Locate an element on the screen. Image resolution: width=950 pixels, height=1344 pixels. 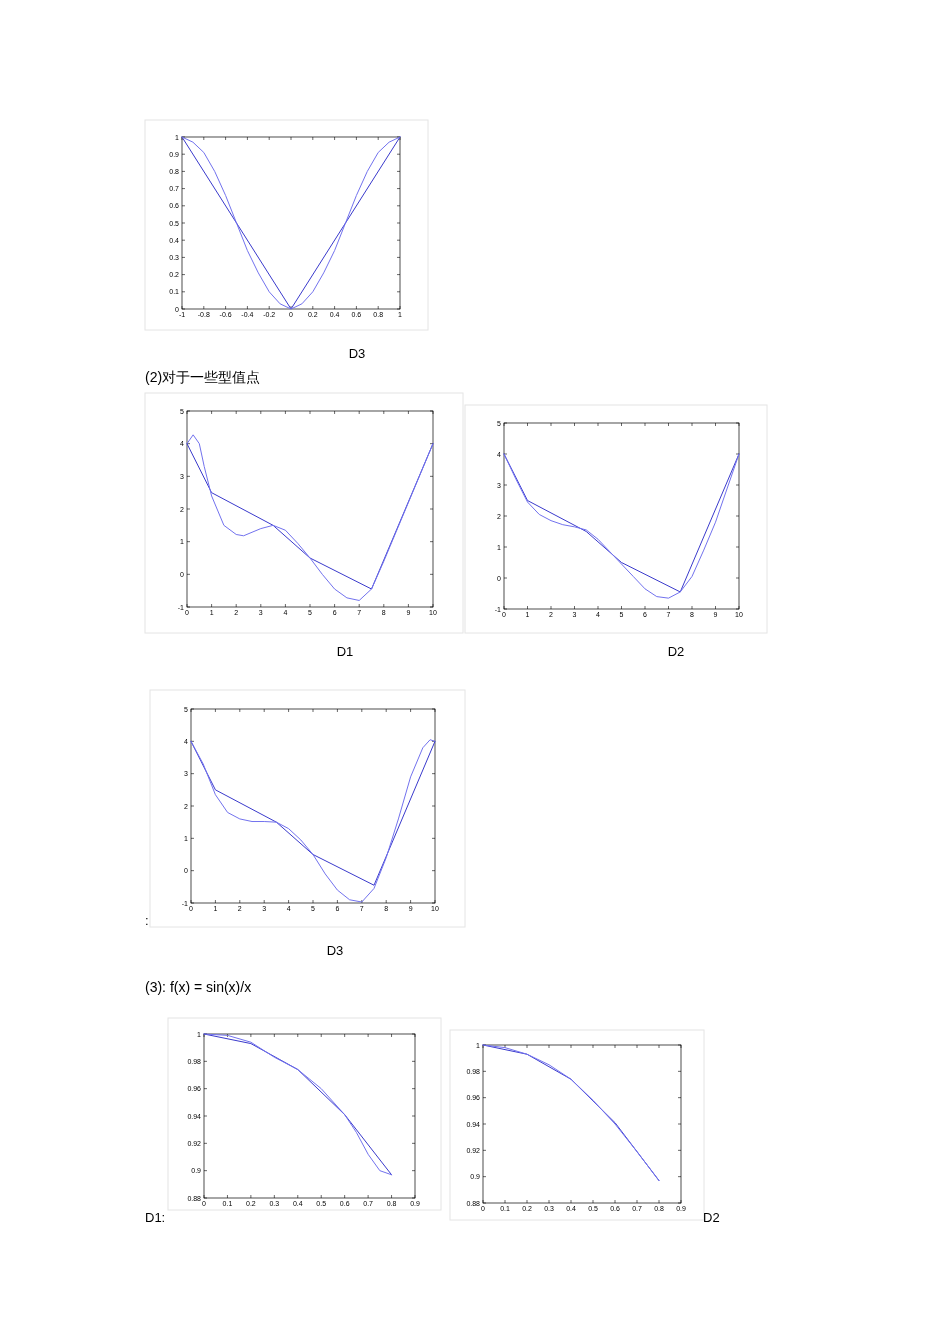
chart-title: (3): f(x) = sin(x)/x is located at coordinates (198, 987).